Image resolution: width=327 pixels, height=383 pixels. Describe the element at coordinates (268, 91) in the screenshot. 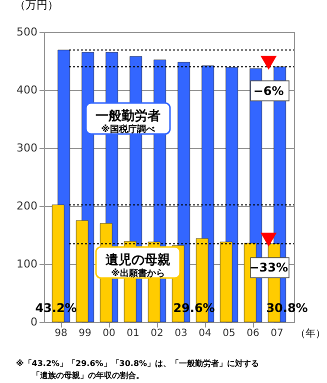

I see `annotation: −6%` at that location.